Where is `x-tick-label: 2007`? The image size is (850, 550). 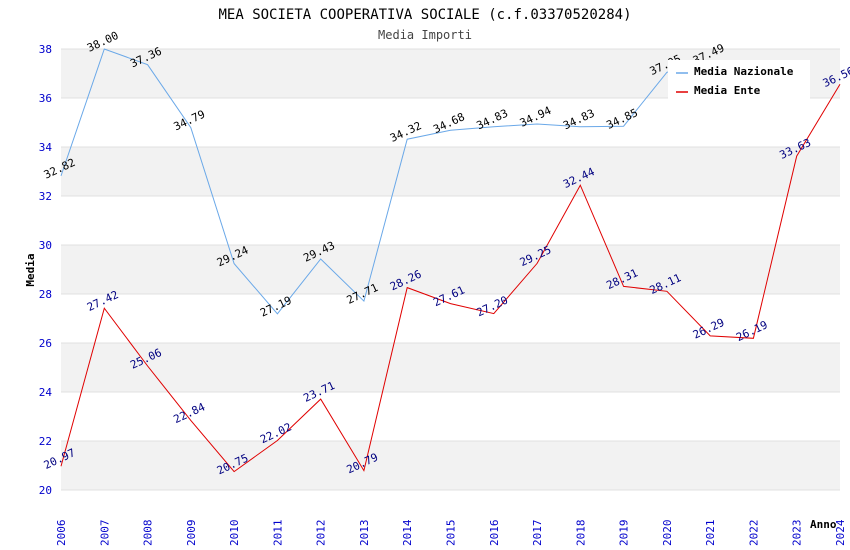 x-tick-label: 2007 is located at coordinates (104, 533).